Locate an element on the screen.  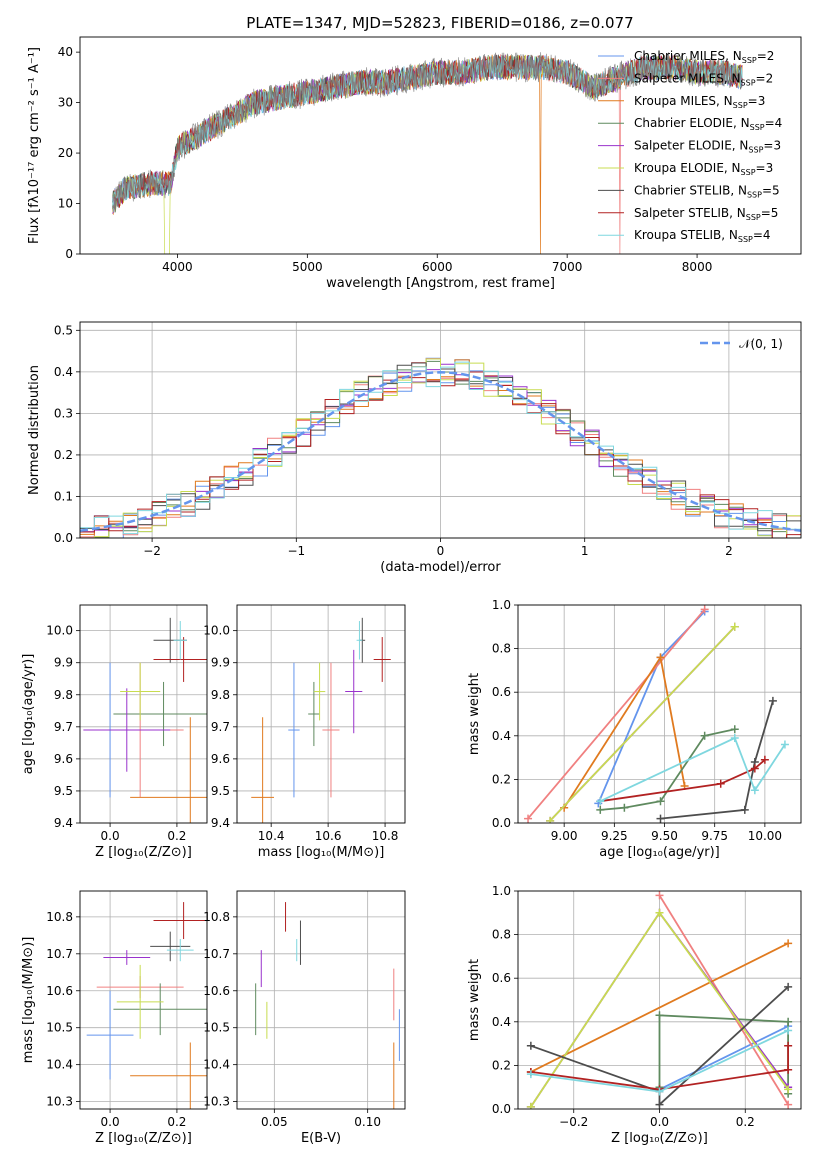
normal-curve is located at coordinates (440, 451).